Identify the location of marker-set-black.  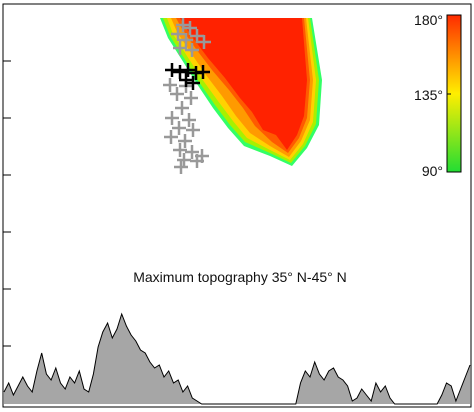
(187, 76).